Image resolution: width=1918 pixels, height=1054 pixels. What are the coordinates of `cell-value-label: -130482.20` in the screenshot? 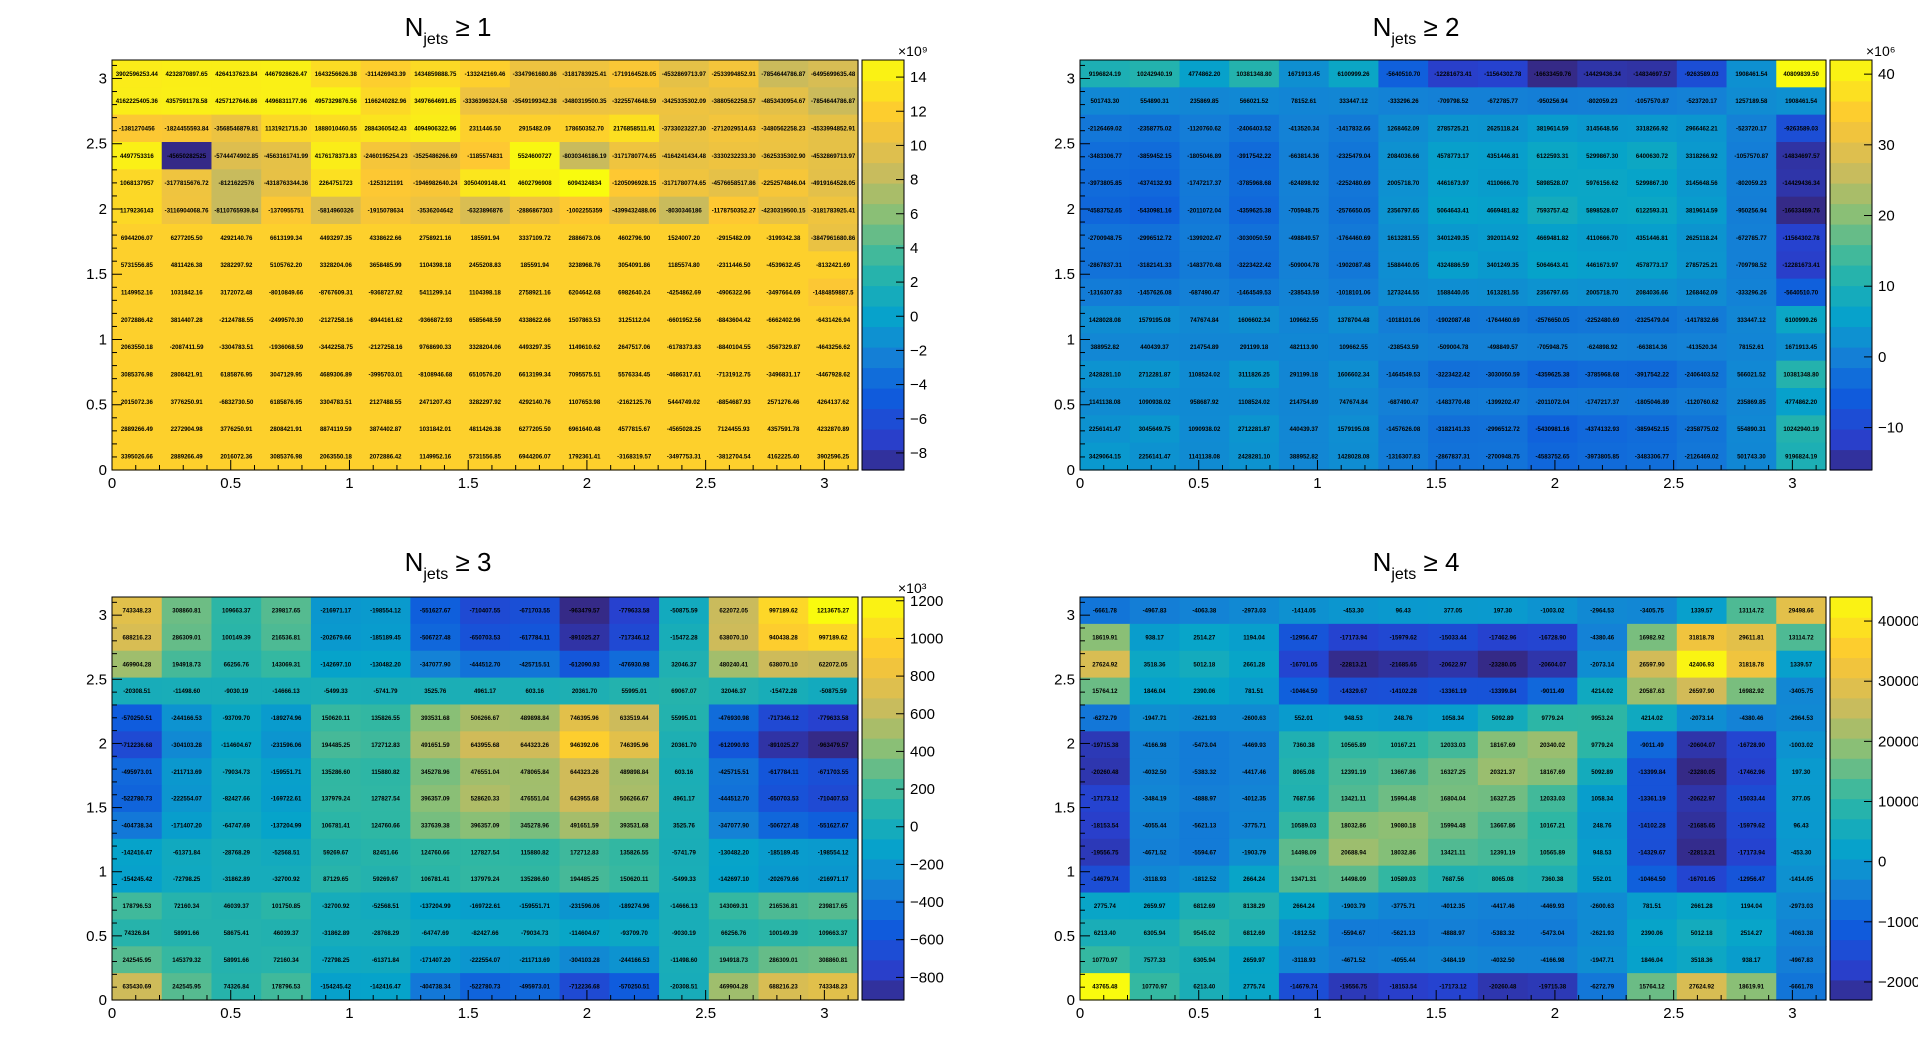 It's located at (733, 853).